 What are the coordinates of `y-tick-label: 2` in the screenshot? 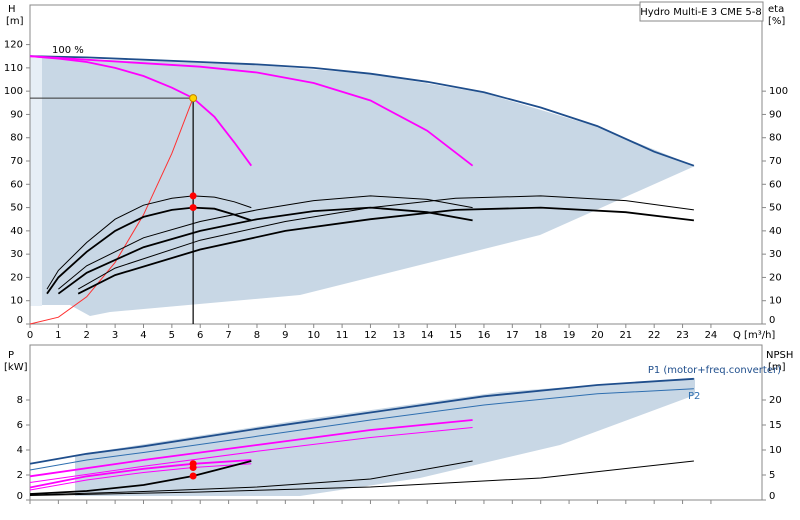 It's located at (20, 475).